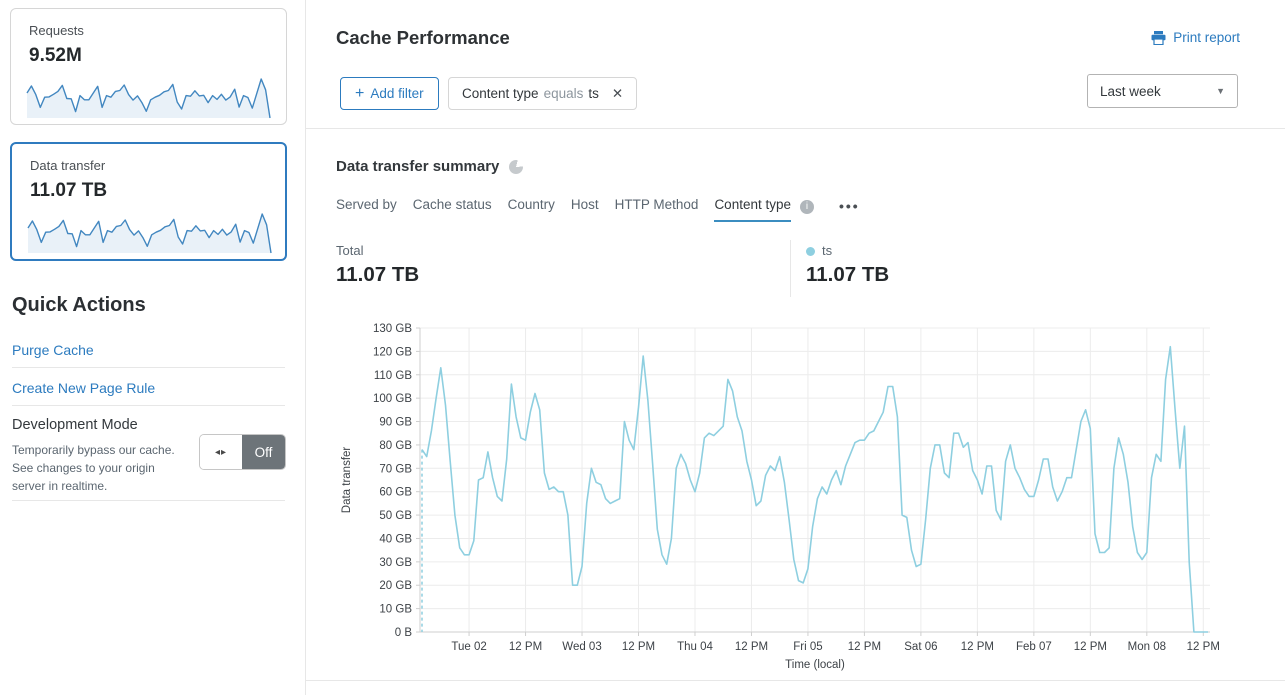 The image size is (1285, 695). Describe the element at coordinates (55, 55) in the screenshot. I see `requests-card-value: 9.52M` at that location.